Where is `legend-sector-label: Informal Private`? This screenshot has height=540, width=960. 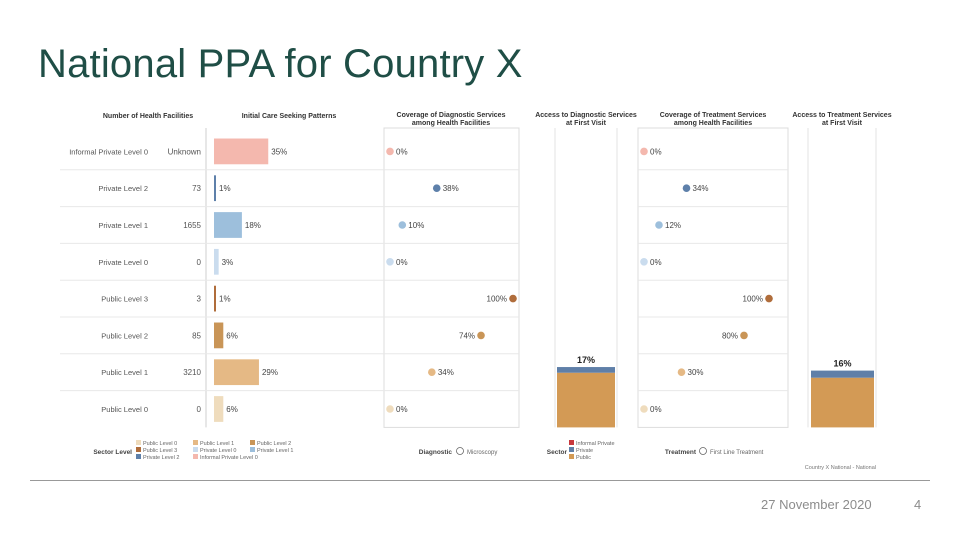 legend-sector-label: Informal Private is located at coordinates (595, 444).